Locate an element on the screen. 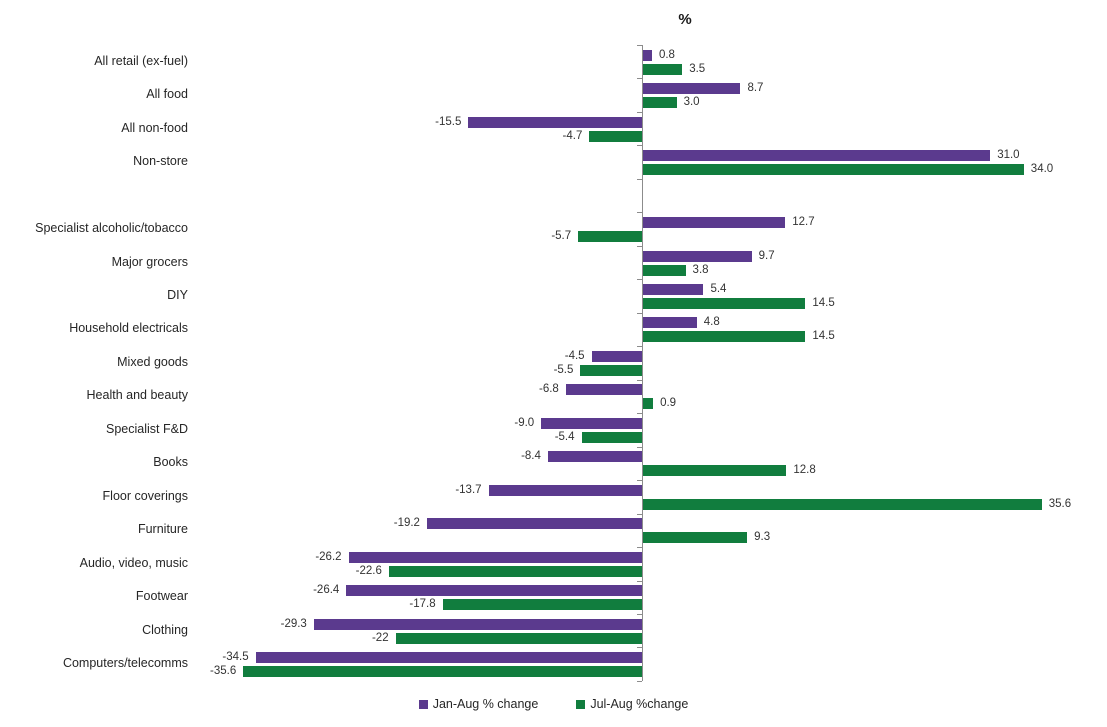 The width and height of the screenshot is (1107, 727). value-label: -5.7 is located at coordinates (561, 236).